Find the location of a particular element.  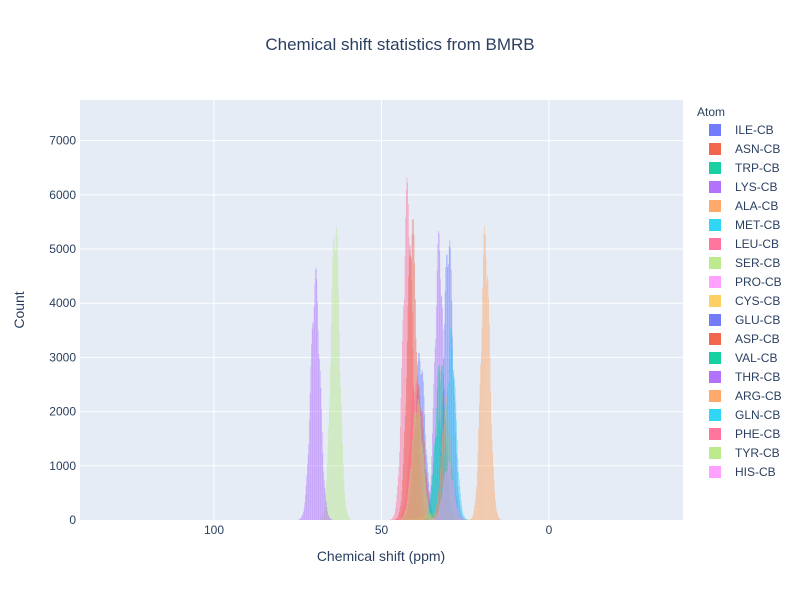

legend-label: PHE-CB is located at coordinates (757, 434).